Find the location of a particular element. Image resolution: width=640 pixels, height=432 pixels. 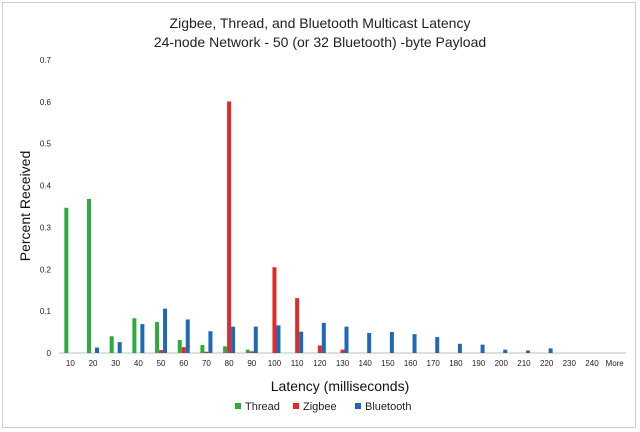

x-tick-label: 20 is located at coordinates (93, 363).